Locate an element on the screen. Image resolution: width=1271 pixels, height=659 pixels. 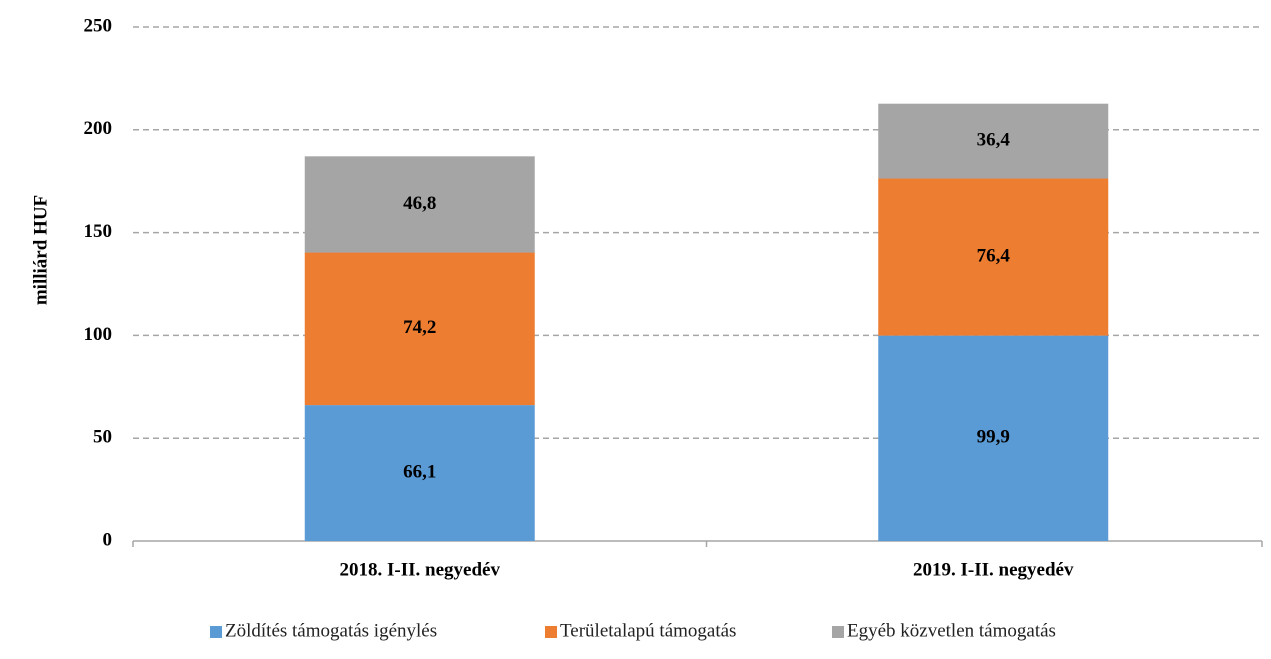
data-label: 76,4 is located at coordinates (994, 255).